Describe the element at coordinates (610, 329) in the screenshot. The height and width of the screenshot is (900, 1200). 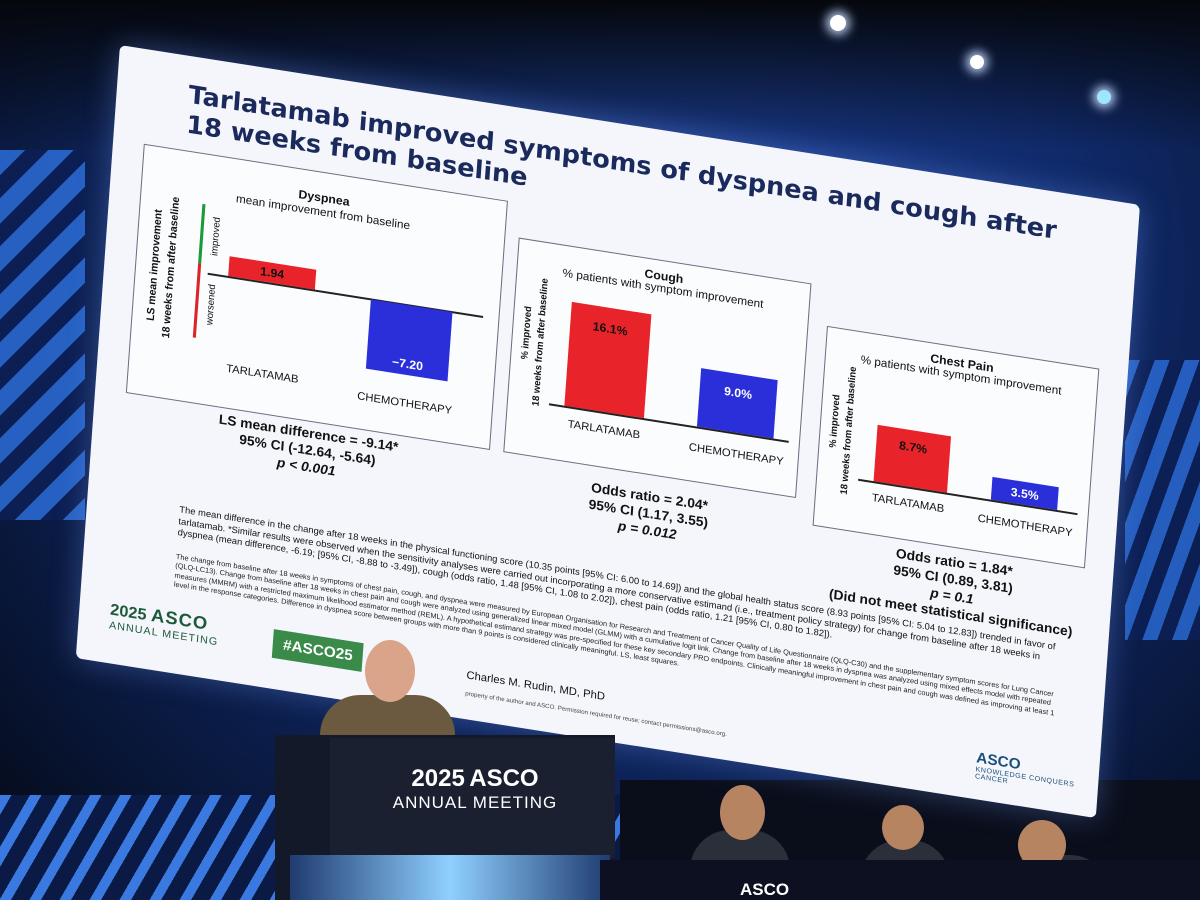
I see `cough-value-tarlatamab: 16.1%` at that location.